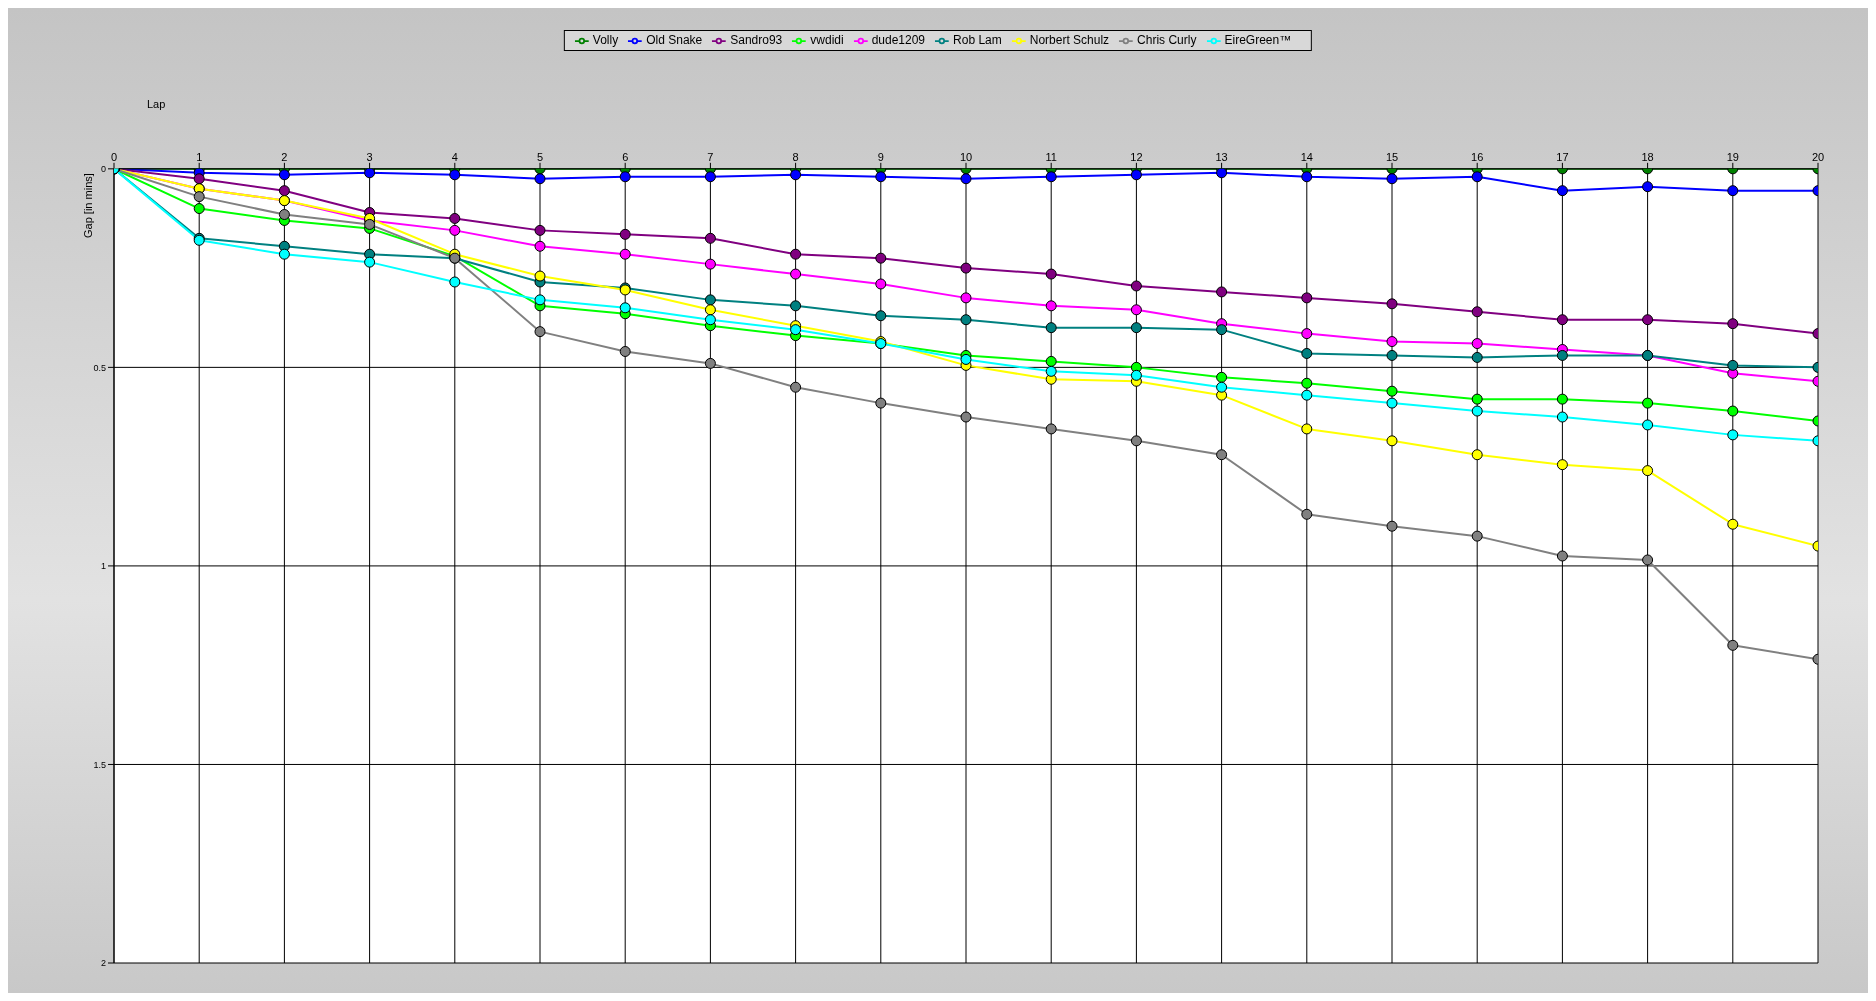 Image resolution: width=1876 pixels, height=1001 pixels. Describe the element at coordinates (1069, 40) in the screenshot. I see `legend-label: Norbert Schulz` at that location.